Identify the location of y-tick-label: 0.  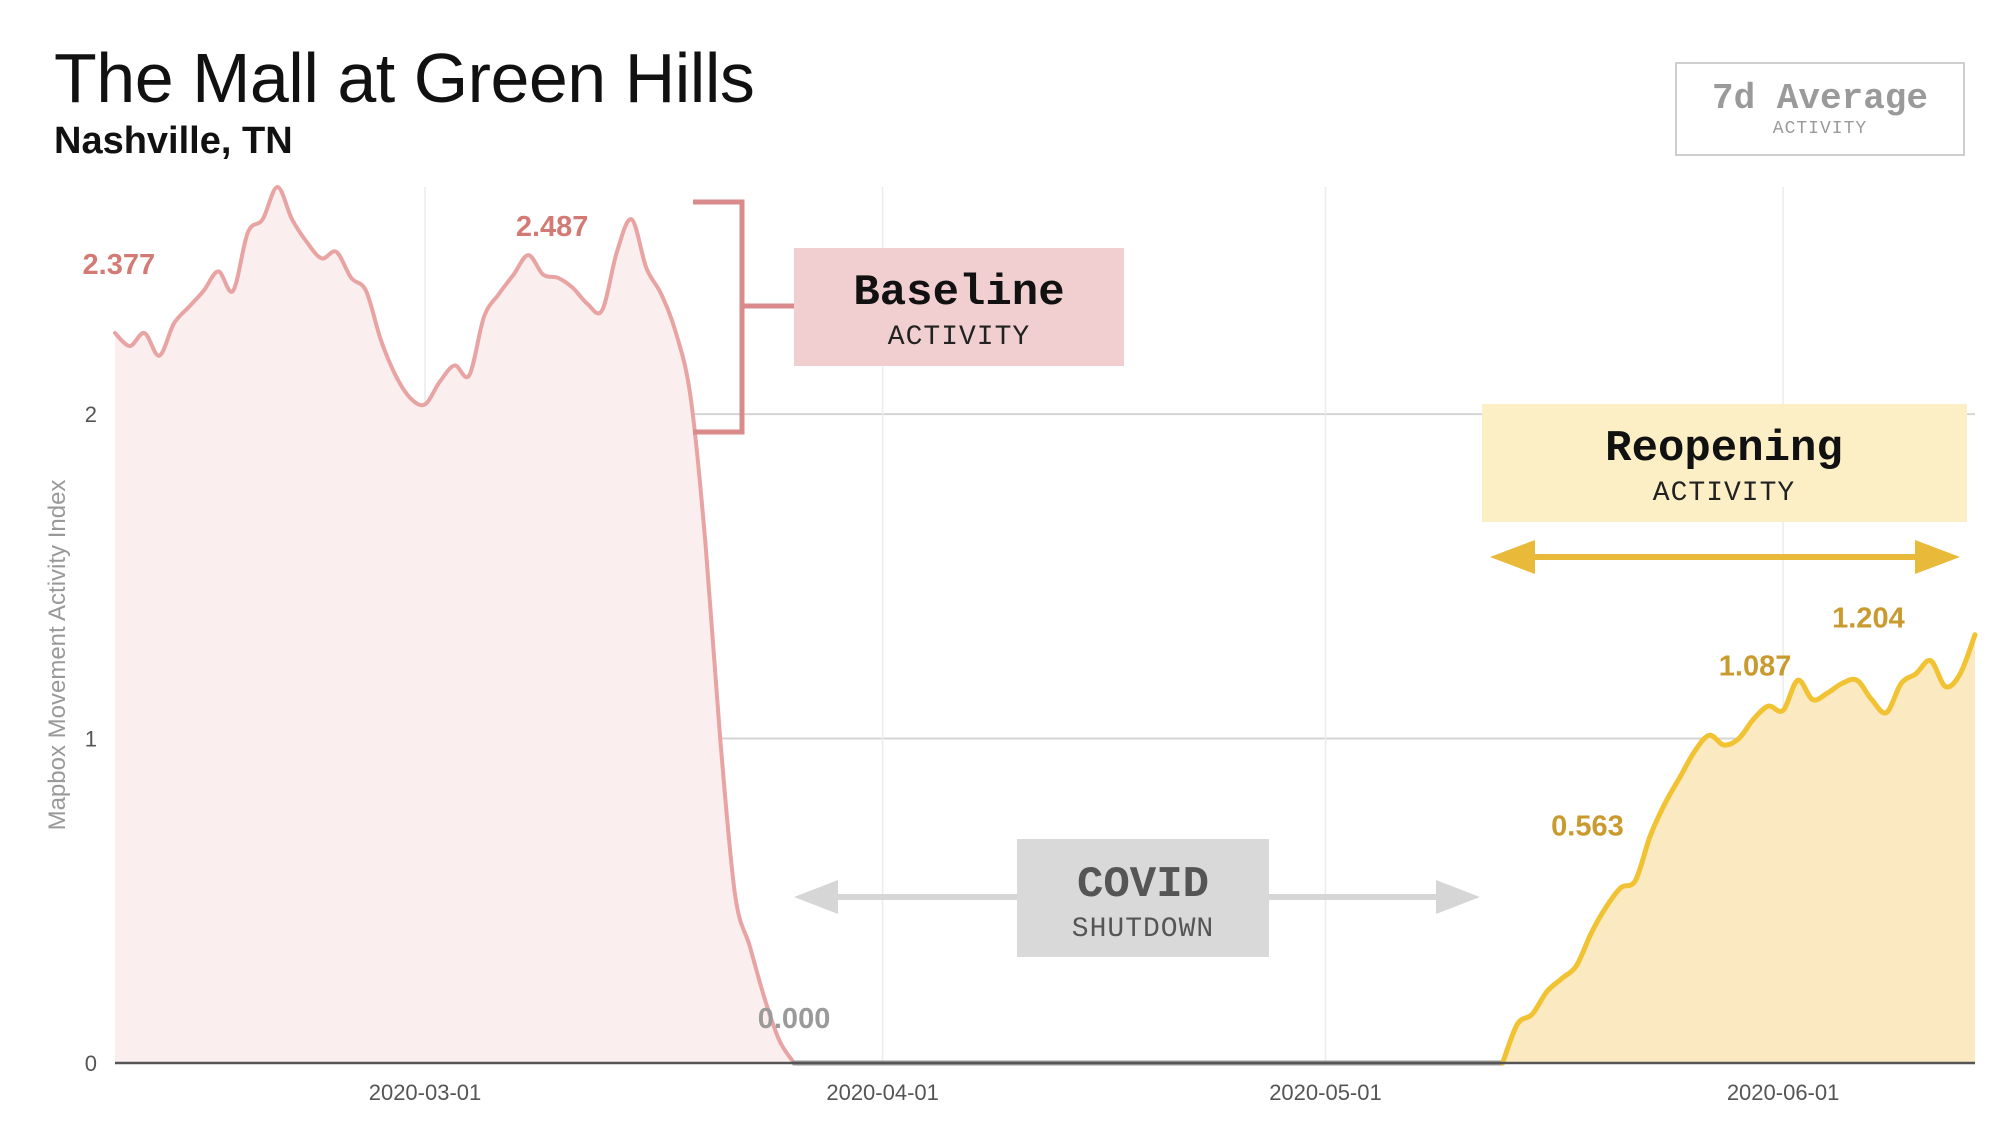
(91, 1063).